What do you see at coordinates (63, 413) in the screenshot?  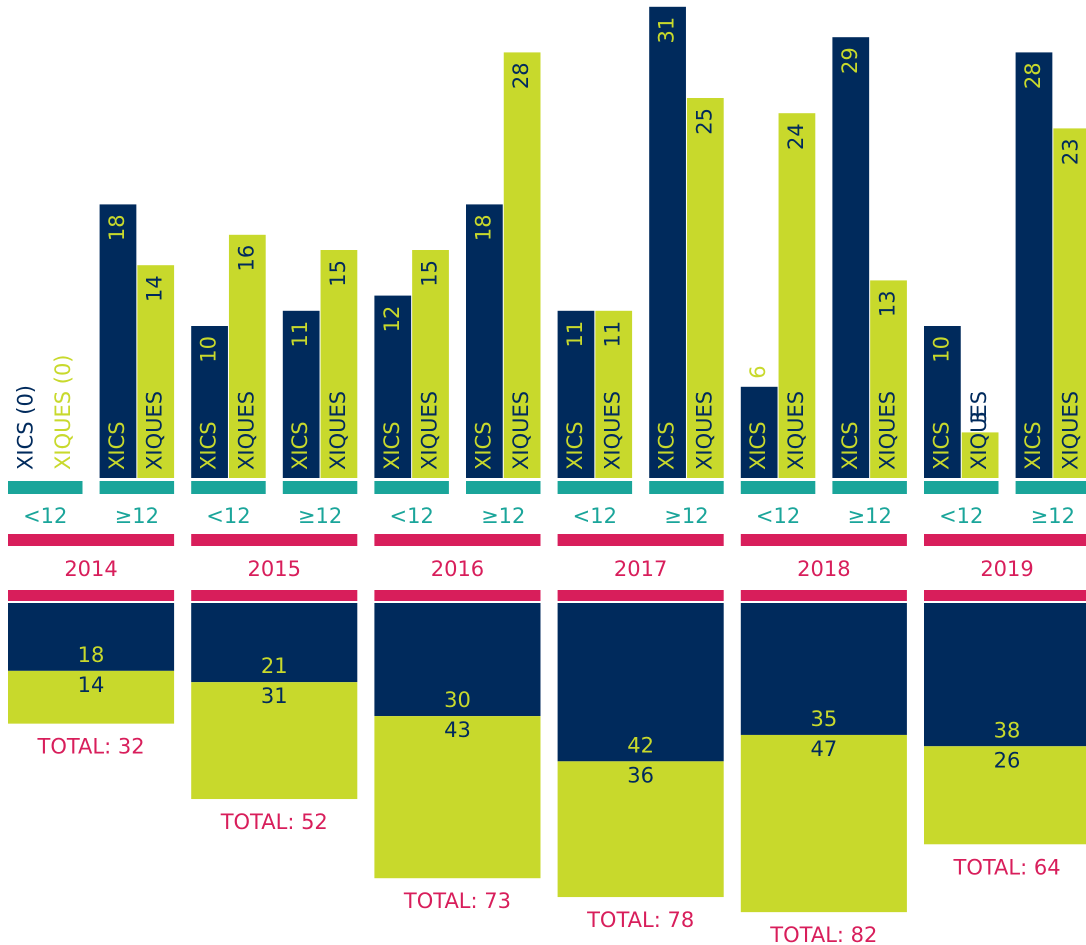 I see `bar-label: XIQUES (0)` at bounding box center [63, 413].